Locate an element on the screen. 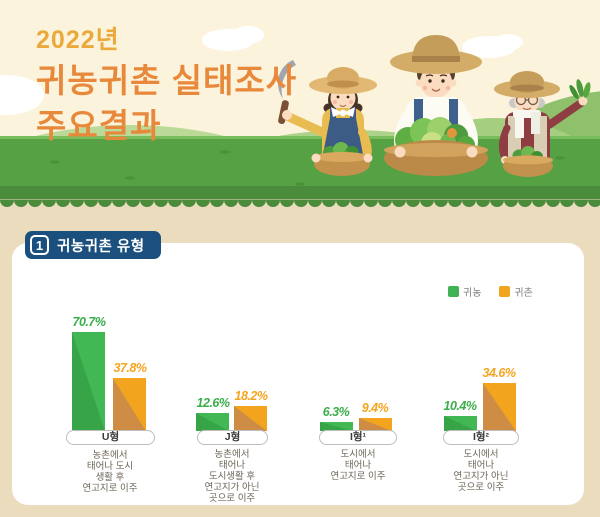  category-description-u: 농촌에서 태어나 도시 생활 후 연고지로 이주 is located at coordinates (110, 472).